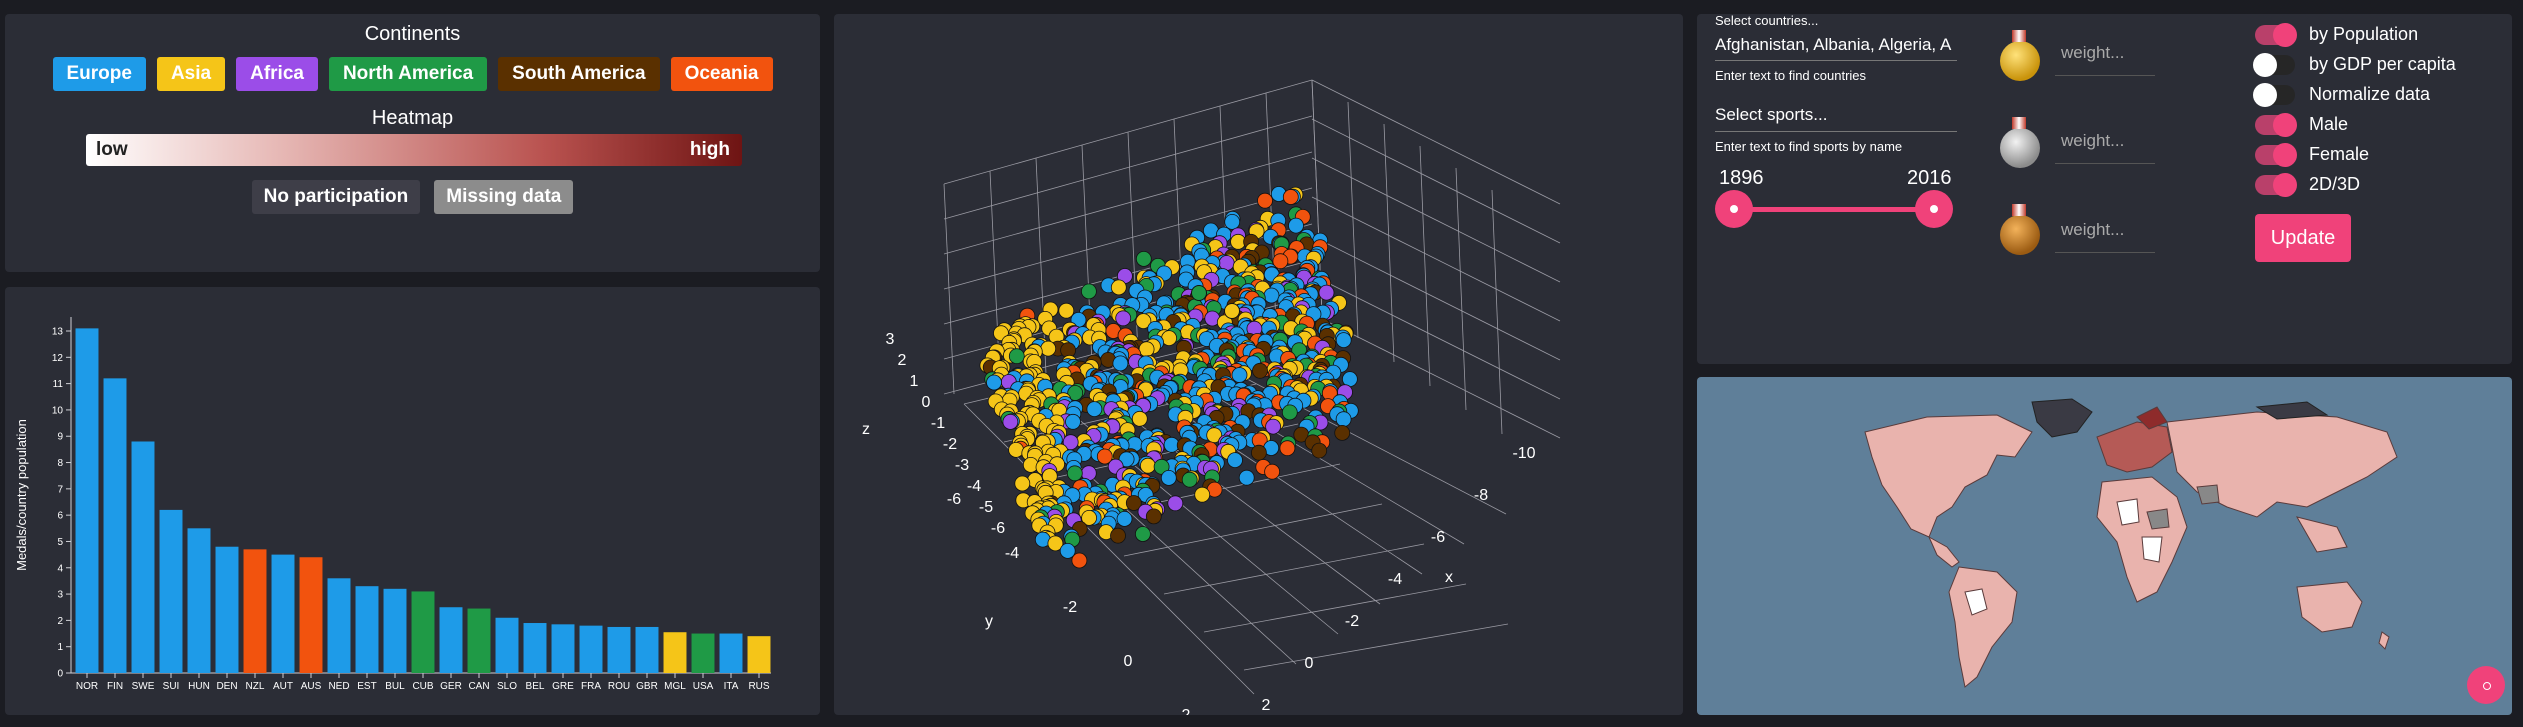  Describe the element at coordinates (1523, 453) in the screenshot. I see `x-tick-label: -10` at that location.